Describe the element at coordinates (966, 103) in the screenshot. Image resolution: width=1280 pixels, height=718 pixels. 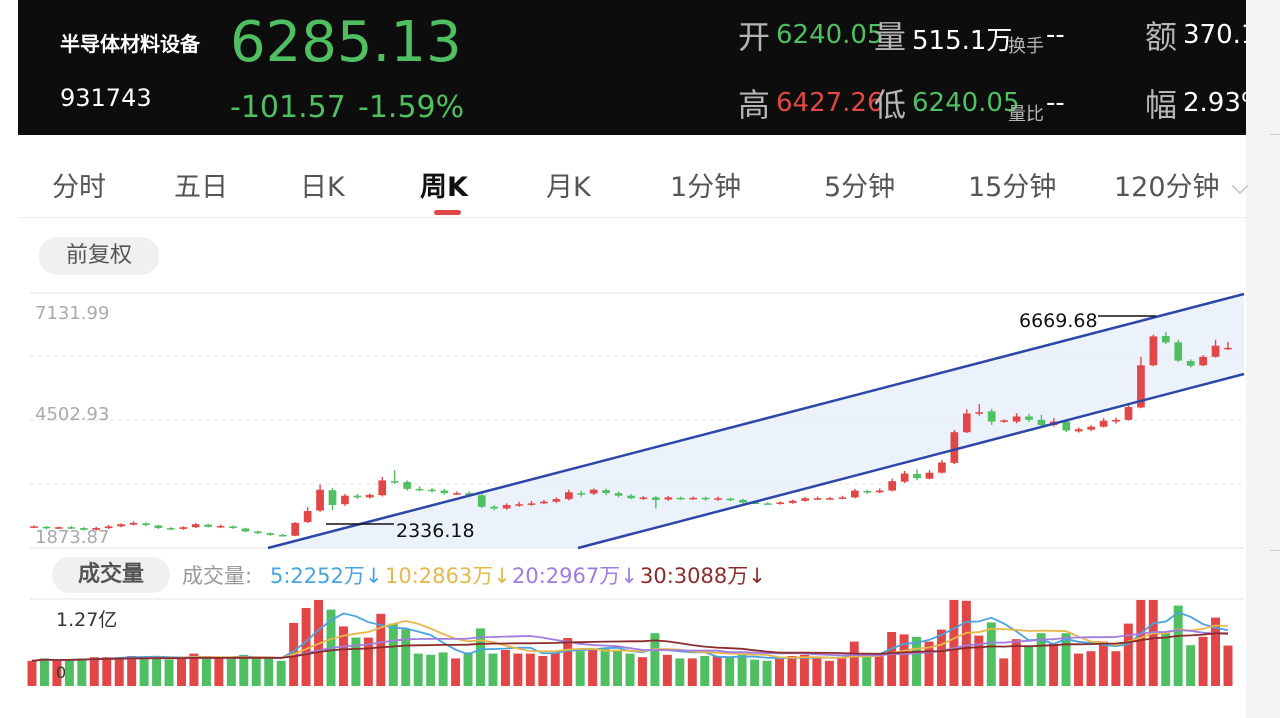
I see `low-value: 6240.05` at that location.